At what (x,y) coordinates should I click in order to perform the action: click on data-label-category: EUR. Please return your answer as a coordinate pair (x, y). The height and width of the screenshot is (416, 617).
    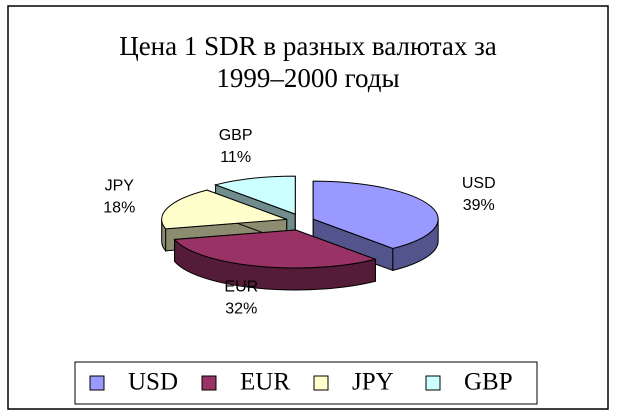
    Looking at the image, I should click on (241, 286).